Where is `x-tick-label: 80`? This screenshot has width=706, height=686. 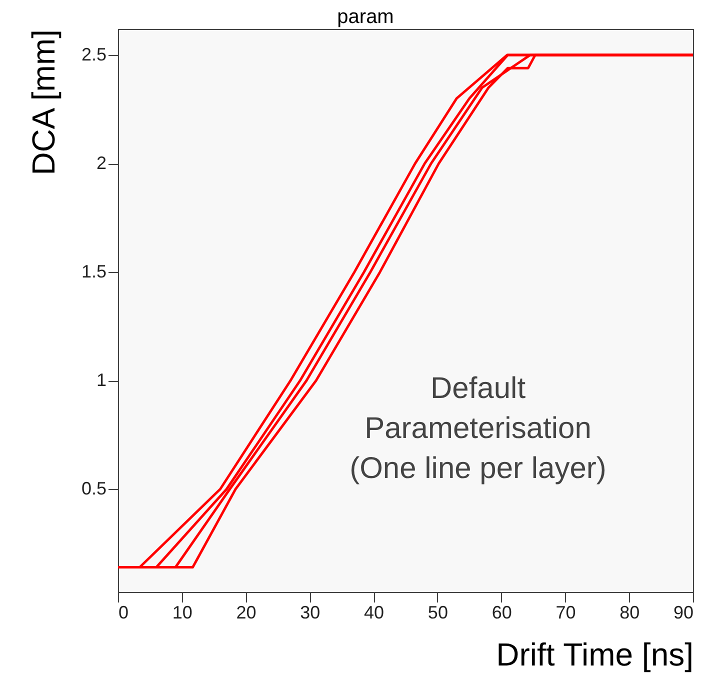
x-tick-label: 80 is located at coordinates (630, 612).